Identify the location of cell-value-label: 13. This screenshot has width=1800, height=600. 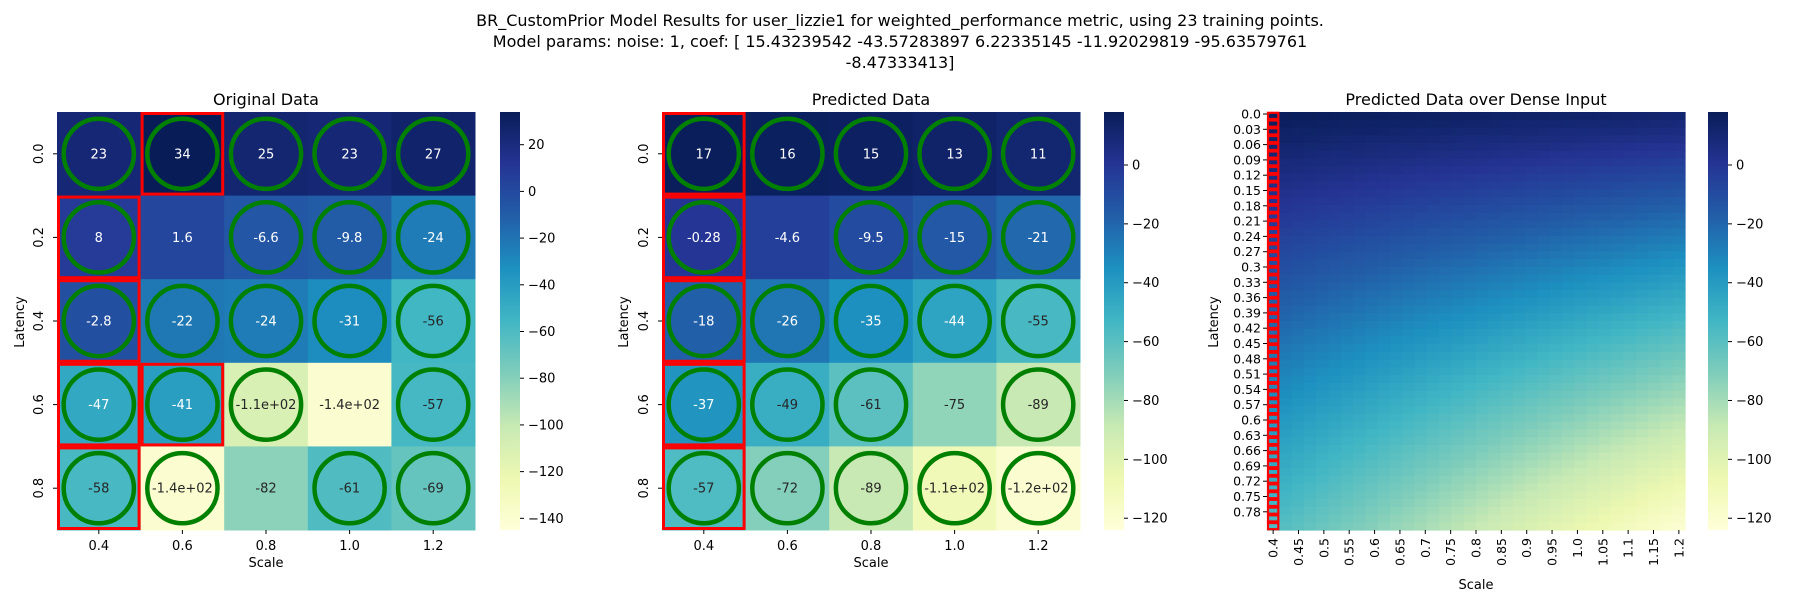
(954, 154).